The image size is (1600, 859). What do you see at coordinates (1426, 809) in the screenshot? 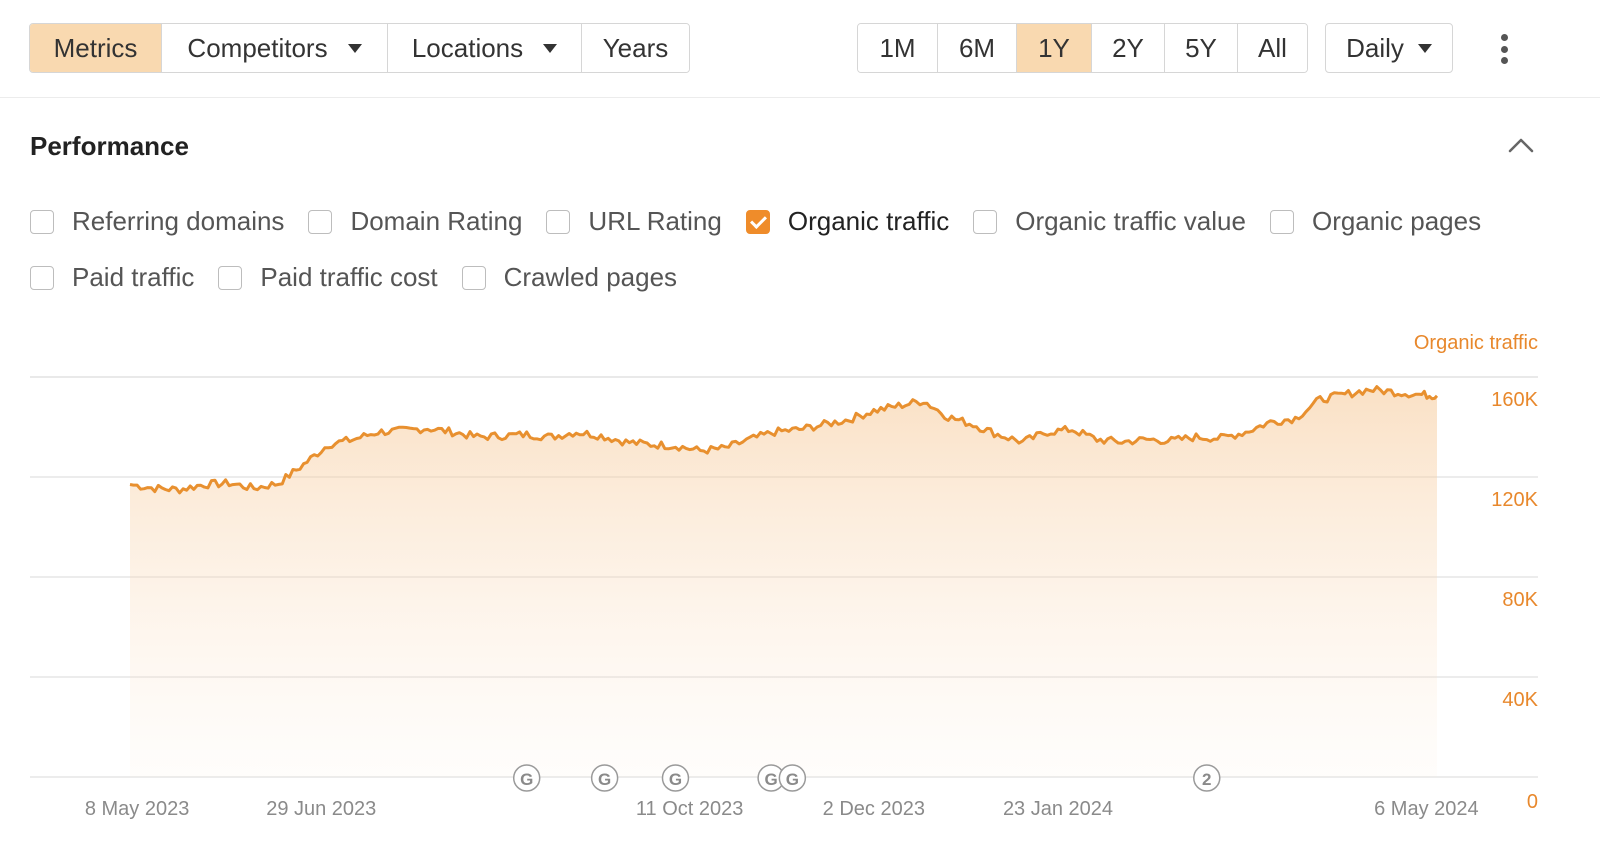
I see `x-tick-label: 6 May 2024` at bounding box center [1426, 809].